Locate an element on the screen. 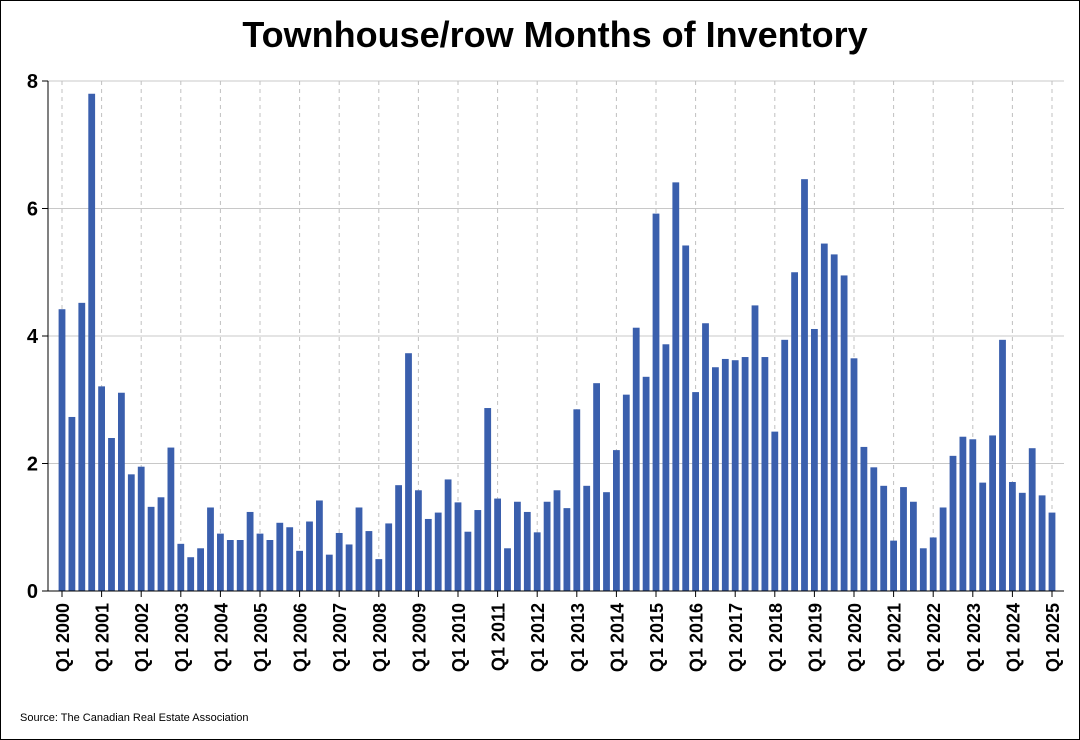 This screenshot has height=740, width=1080. x-tick-label: Q1 2012 is located at coordinates (538, 637).